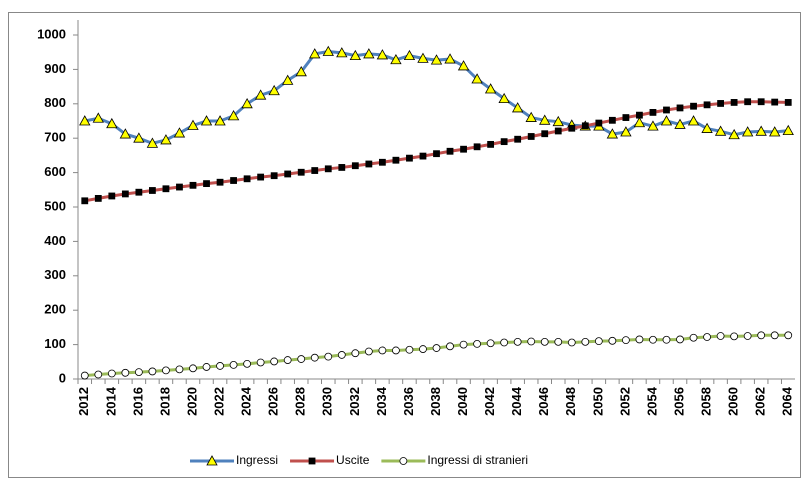 The image size is (808, 483). What do you see at coordinates (110, 401) in the screenshot?
I see `x-tick-label: 2014` at bounding box center [110, 401].